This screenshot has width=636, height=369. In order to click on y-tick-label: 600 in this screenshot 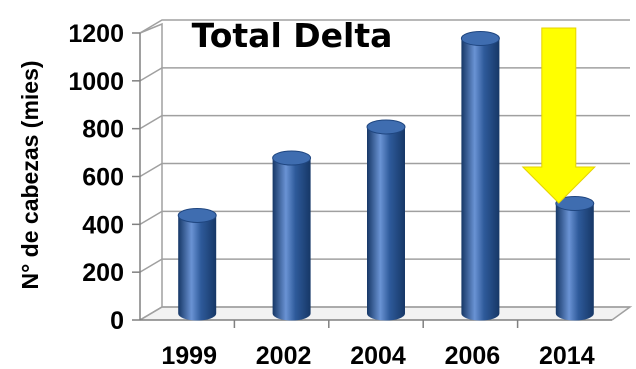, I will do `click(103, 178)`.